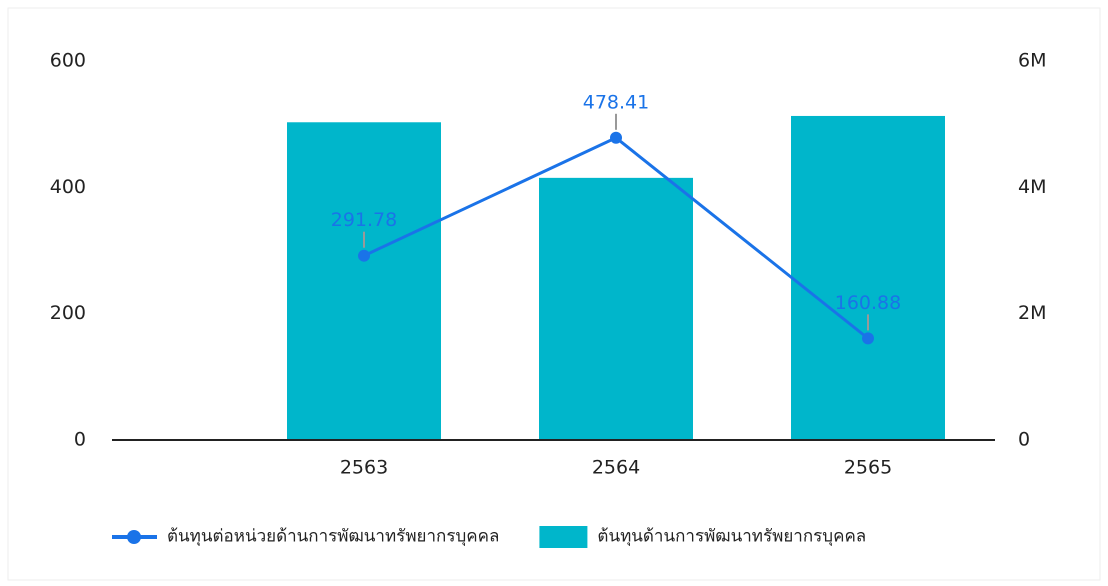  I want to click on y2-tick-label: 4M, so click(1032, 187).